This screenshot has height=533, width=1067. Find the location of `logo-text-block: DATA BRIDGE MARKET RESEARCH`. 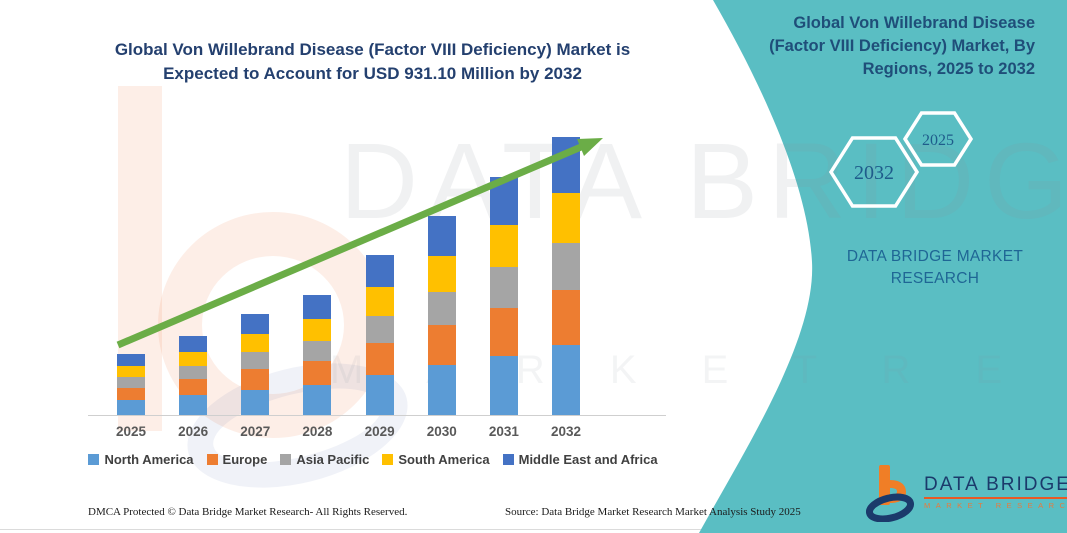

logo-text-block: DATA BRIDGE MARKET RESEARCH is located at coordinates (995, 492).